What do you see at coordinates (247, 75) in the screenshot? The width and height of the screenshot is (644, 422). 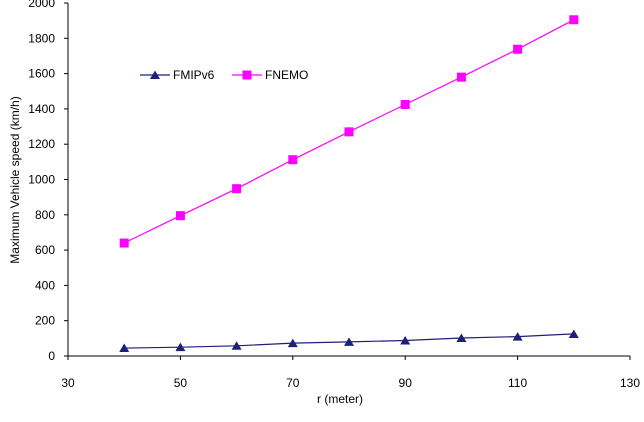 I see `legend-marker-fnemo` at bounding box center [247, 75].